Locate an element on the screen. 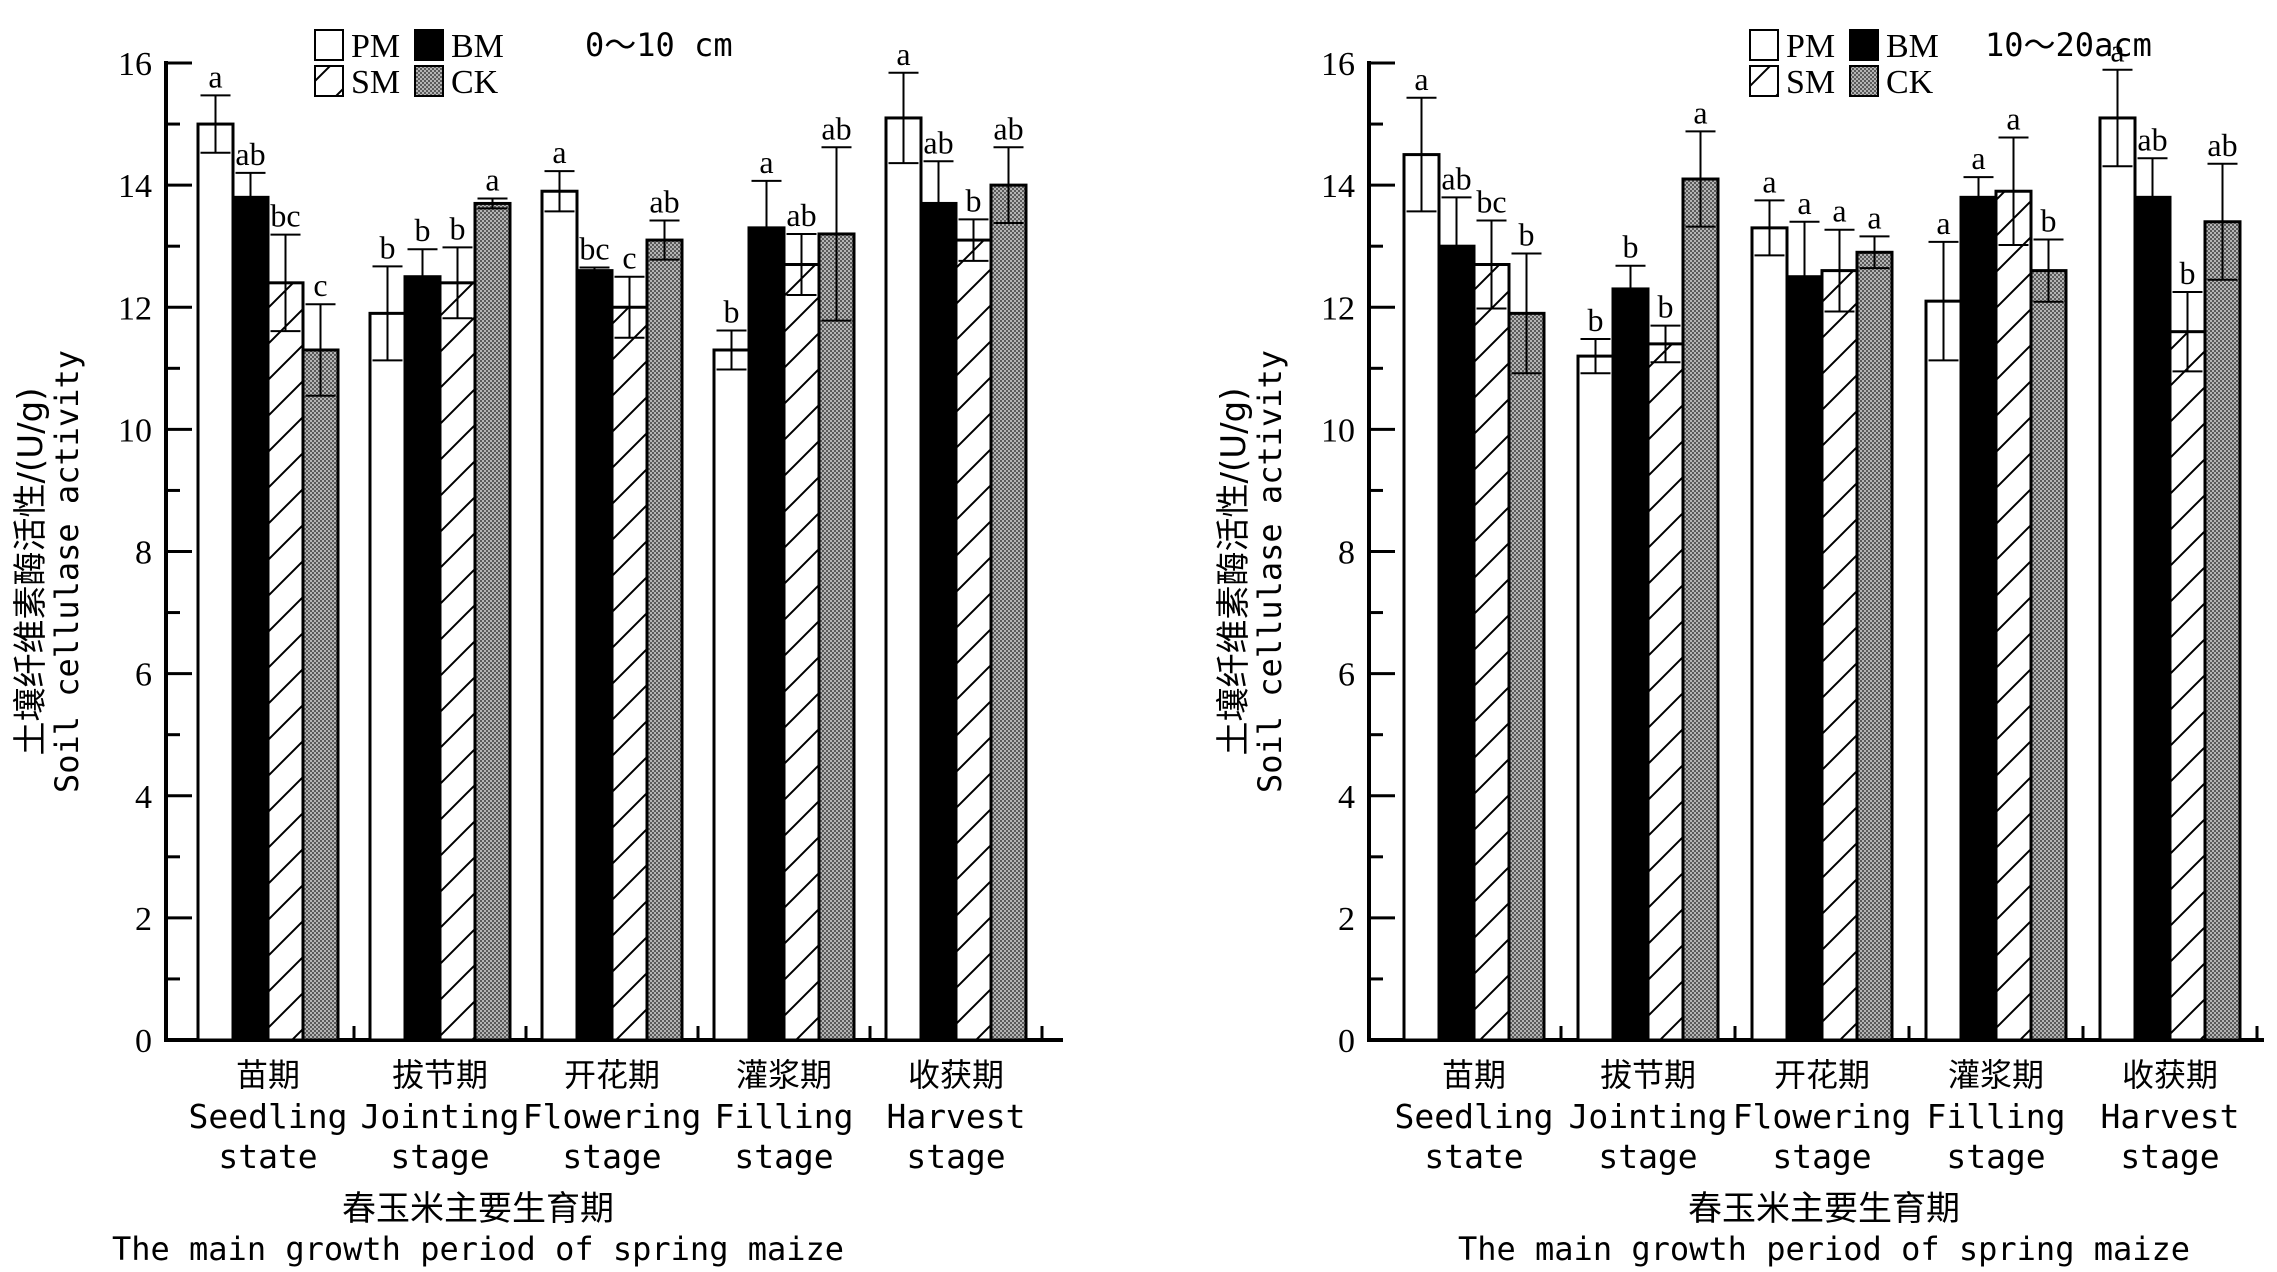 The width and height of the screenshot is (2277, 1272). x-tick-label-en: Flowering is located at coordinates (612, 1116).